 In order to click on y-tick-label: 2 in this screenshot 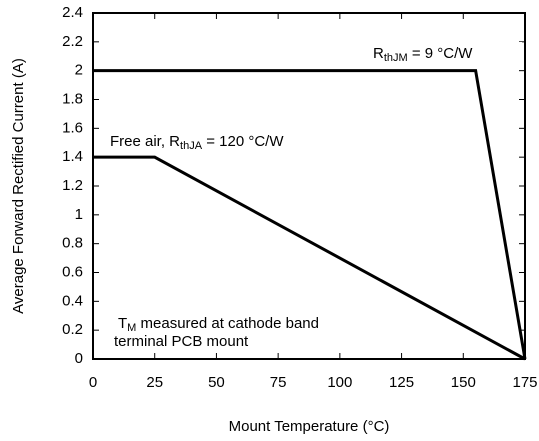, I will do `click(79, 70)`.